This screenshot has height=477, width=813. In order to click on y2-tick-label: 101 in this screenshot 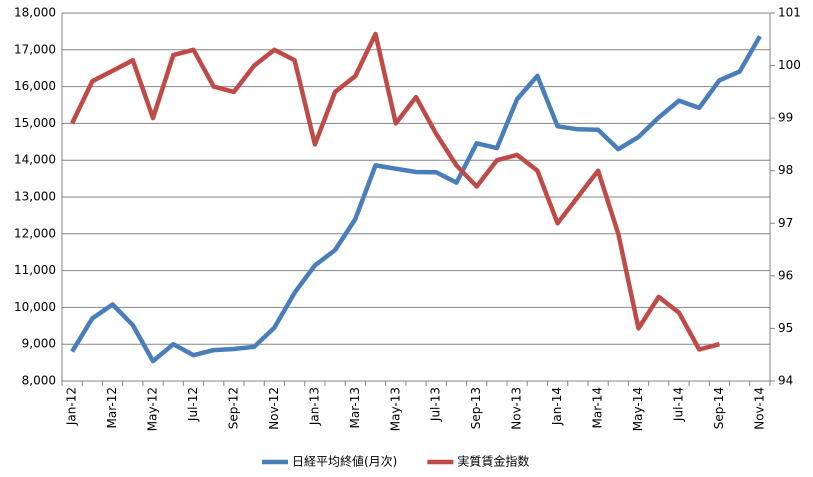, I will do `click(789, 13)`.